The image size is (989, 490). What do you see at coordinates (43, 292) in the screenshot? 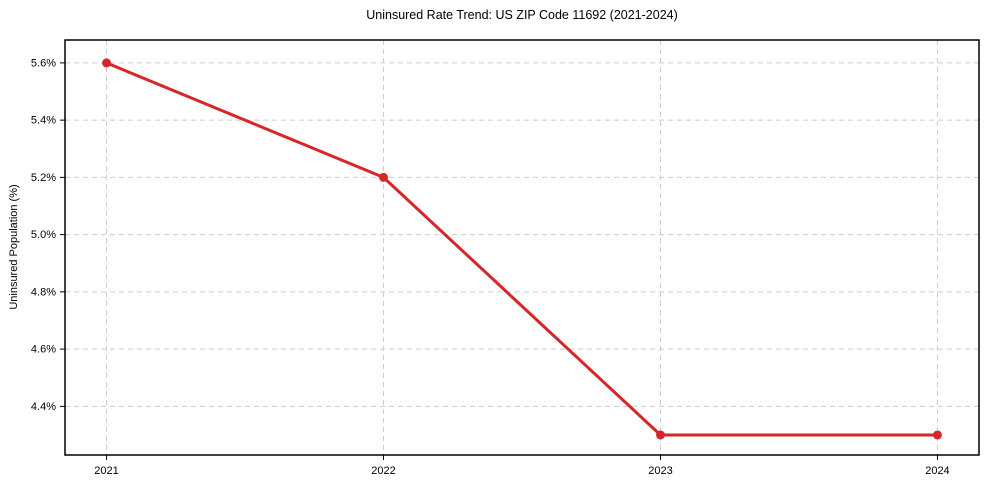
I see `y-tick-label: 4.8%` at bounding box center [43, 292].